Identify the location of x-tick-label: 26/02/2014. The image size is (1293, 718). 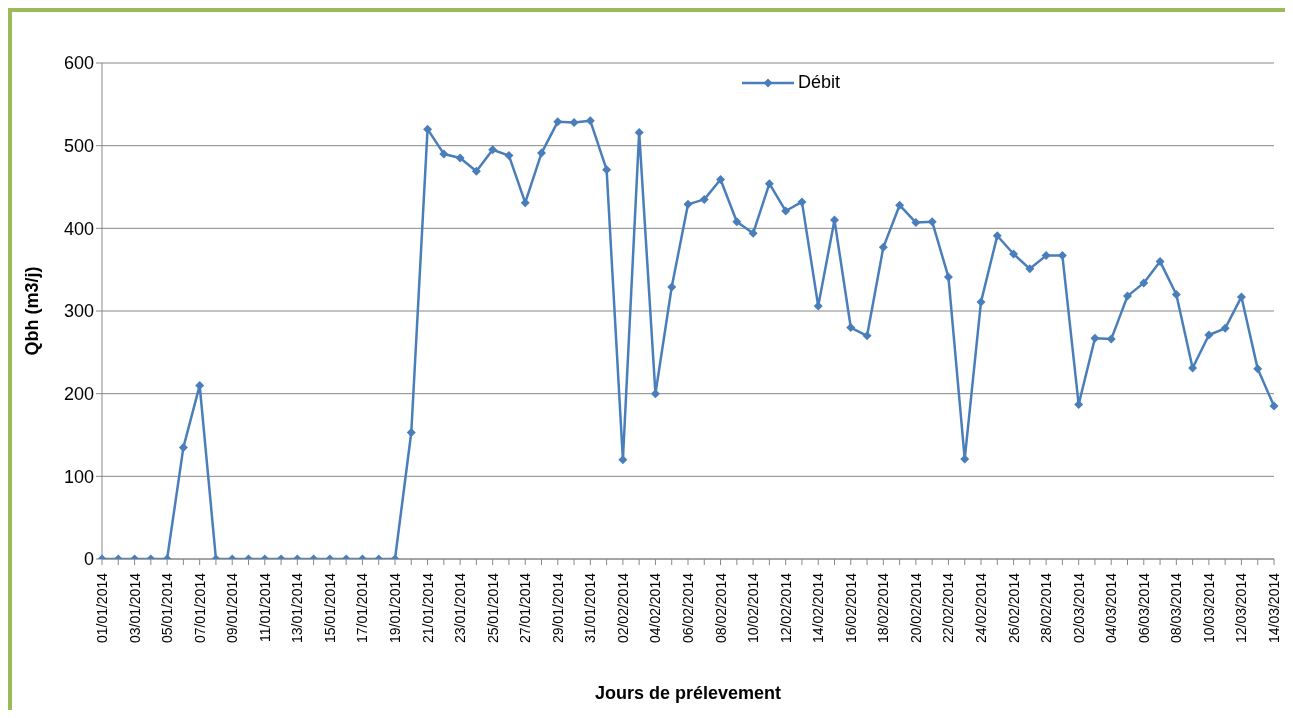
(1013, 608).